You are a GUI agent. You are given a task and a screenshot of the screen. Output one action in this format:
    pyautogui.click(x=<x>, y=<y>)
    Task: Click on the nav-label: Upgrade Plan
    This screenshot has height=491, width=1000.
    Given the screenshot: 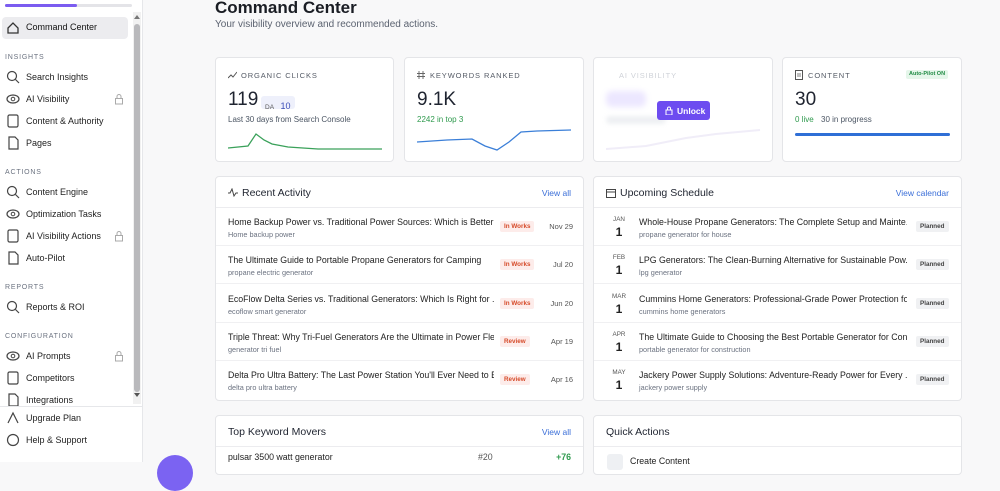 What is the action you would take?
    pyautogui.click(x=54, y=418)
    